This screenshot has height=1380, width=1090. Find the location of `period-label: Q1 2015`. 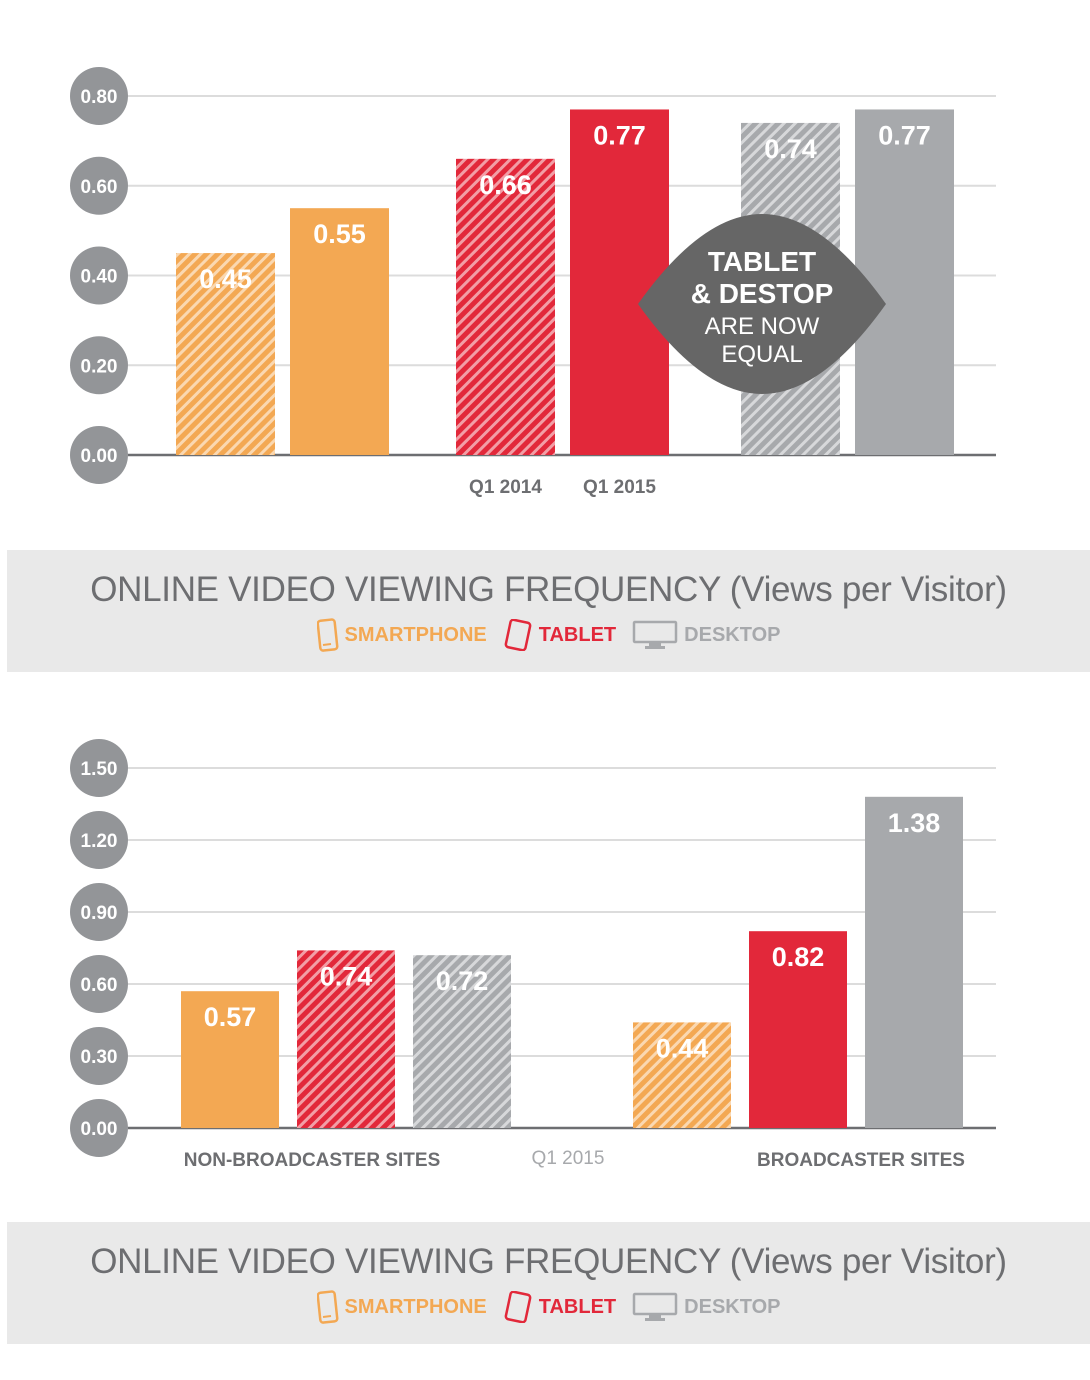

period-label: Q1 2015 is located at coordinates (568, 1158).